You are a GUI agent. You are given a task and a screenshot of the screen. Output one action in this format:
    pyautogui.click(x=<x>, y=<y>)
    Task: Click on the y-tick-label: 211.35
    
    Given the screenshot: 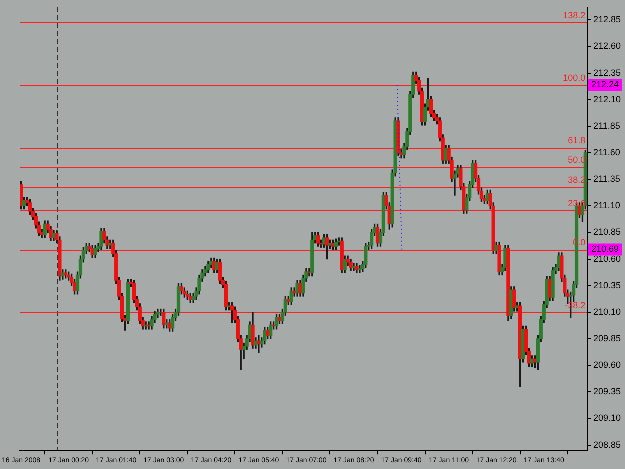 What is the action you would take?
    pyautogui.click(x=606, y=179)
    